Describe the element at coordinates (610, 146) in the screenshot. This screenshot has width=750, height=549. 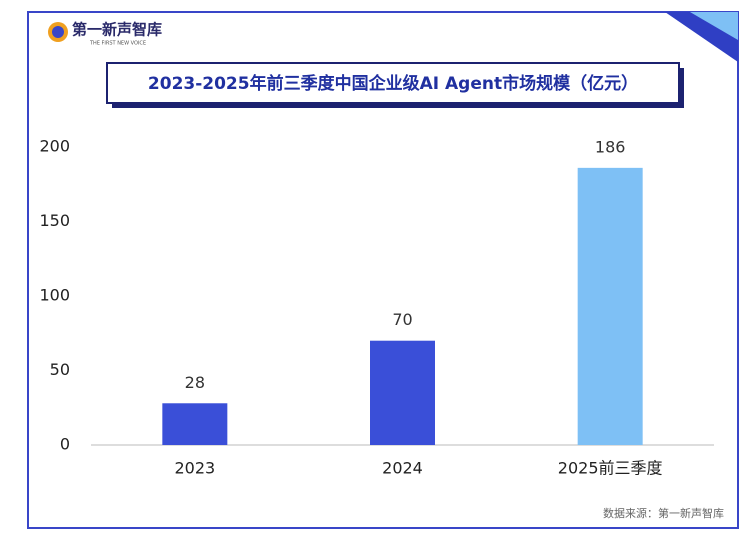
I see `value-label: 186` at that location.